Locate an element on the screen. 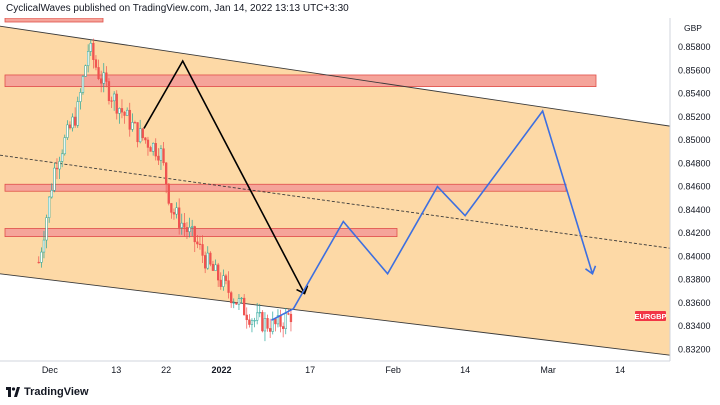  time-tick-label: Dec is located at coordinates (50, 370).